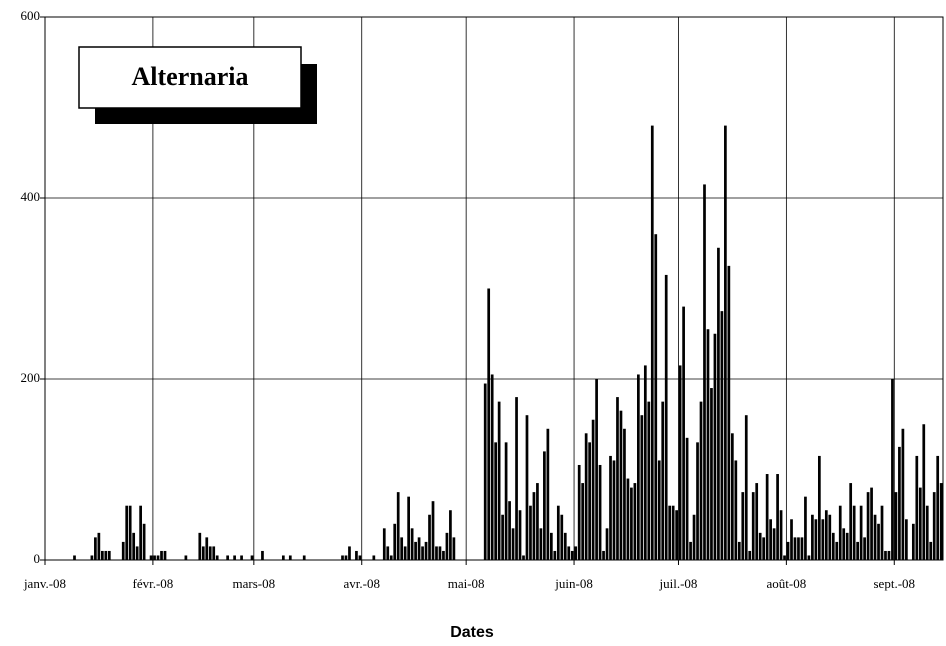  Describe the element at coordinates (362, 583) in the screenshot. I see `x-tick-label: avr.-08` at that location.